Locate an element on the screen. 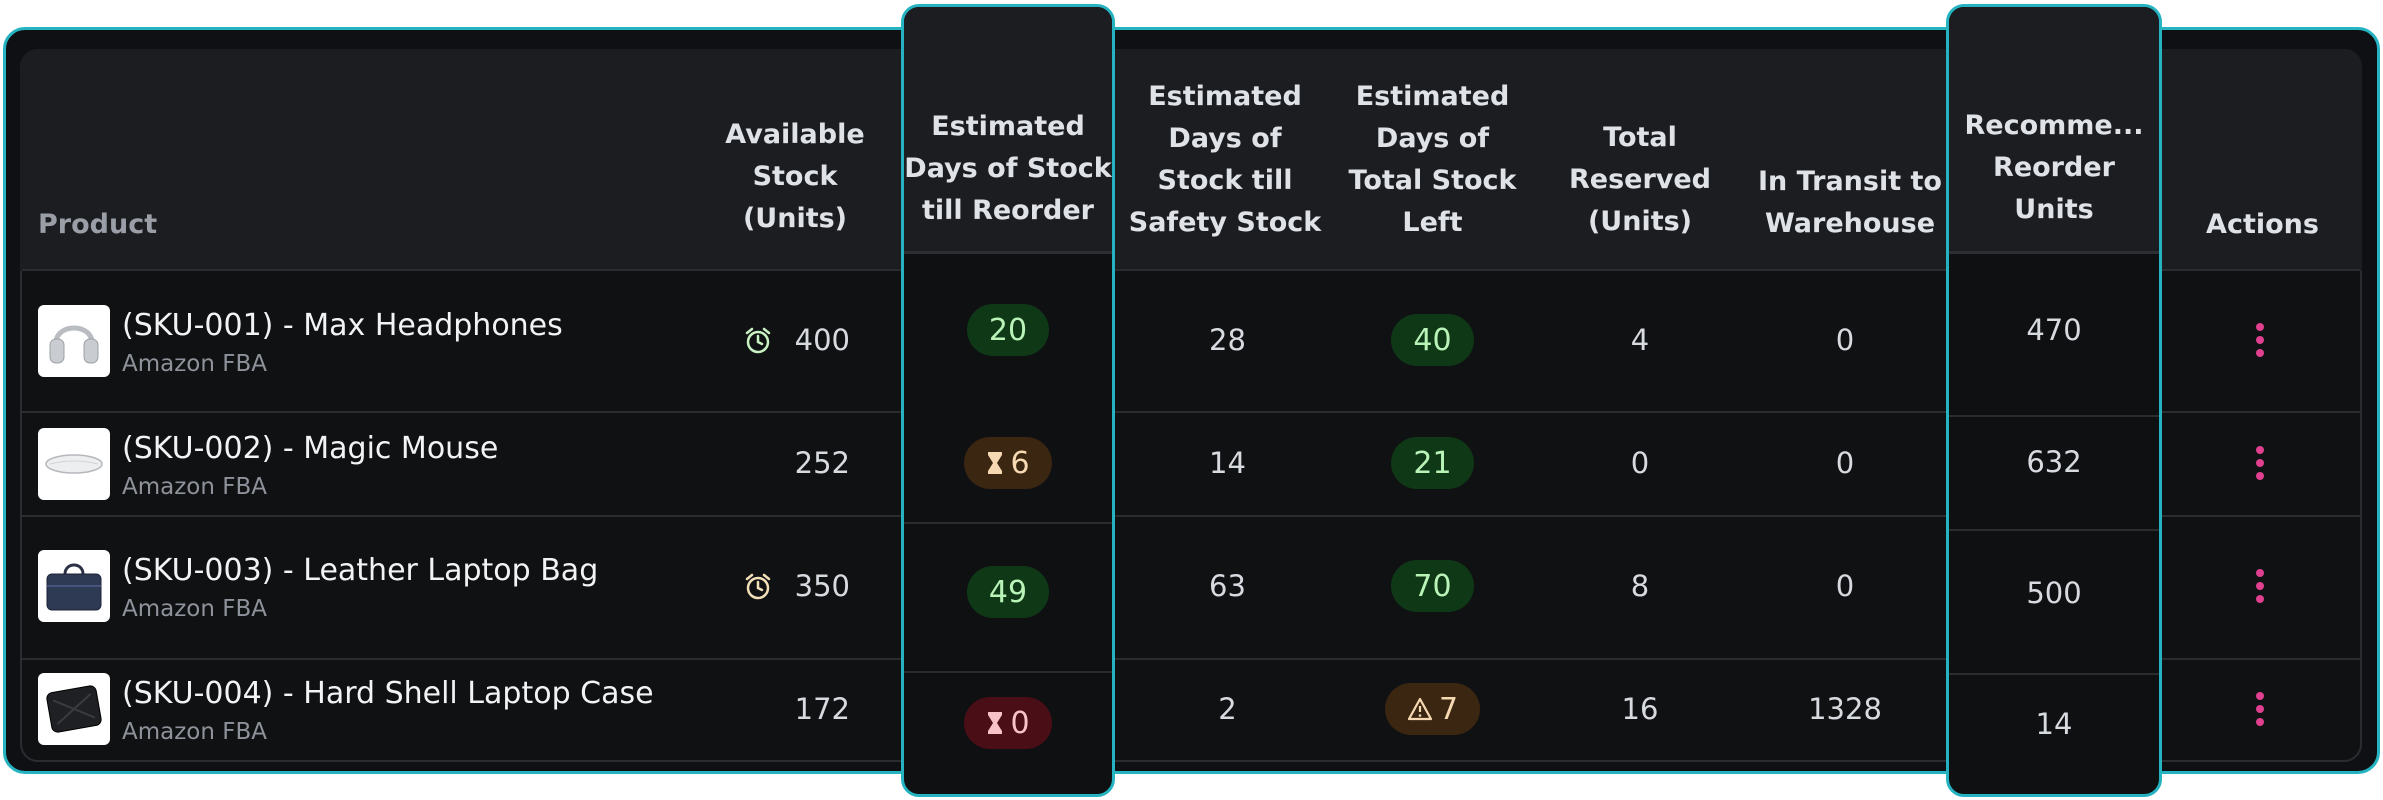  total-reserved-value: 4 is located at coordinates (1640, 340).